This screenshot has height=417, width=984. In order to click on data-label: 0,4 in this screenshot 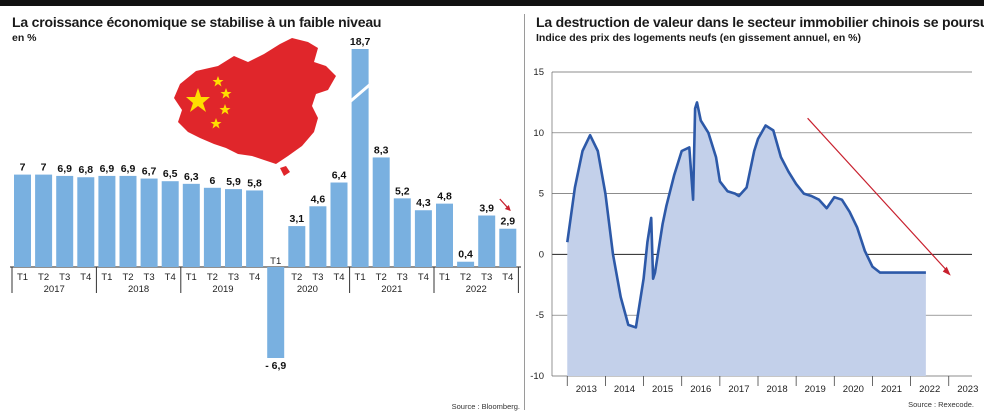, I will do `click(465, 255)`.